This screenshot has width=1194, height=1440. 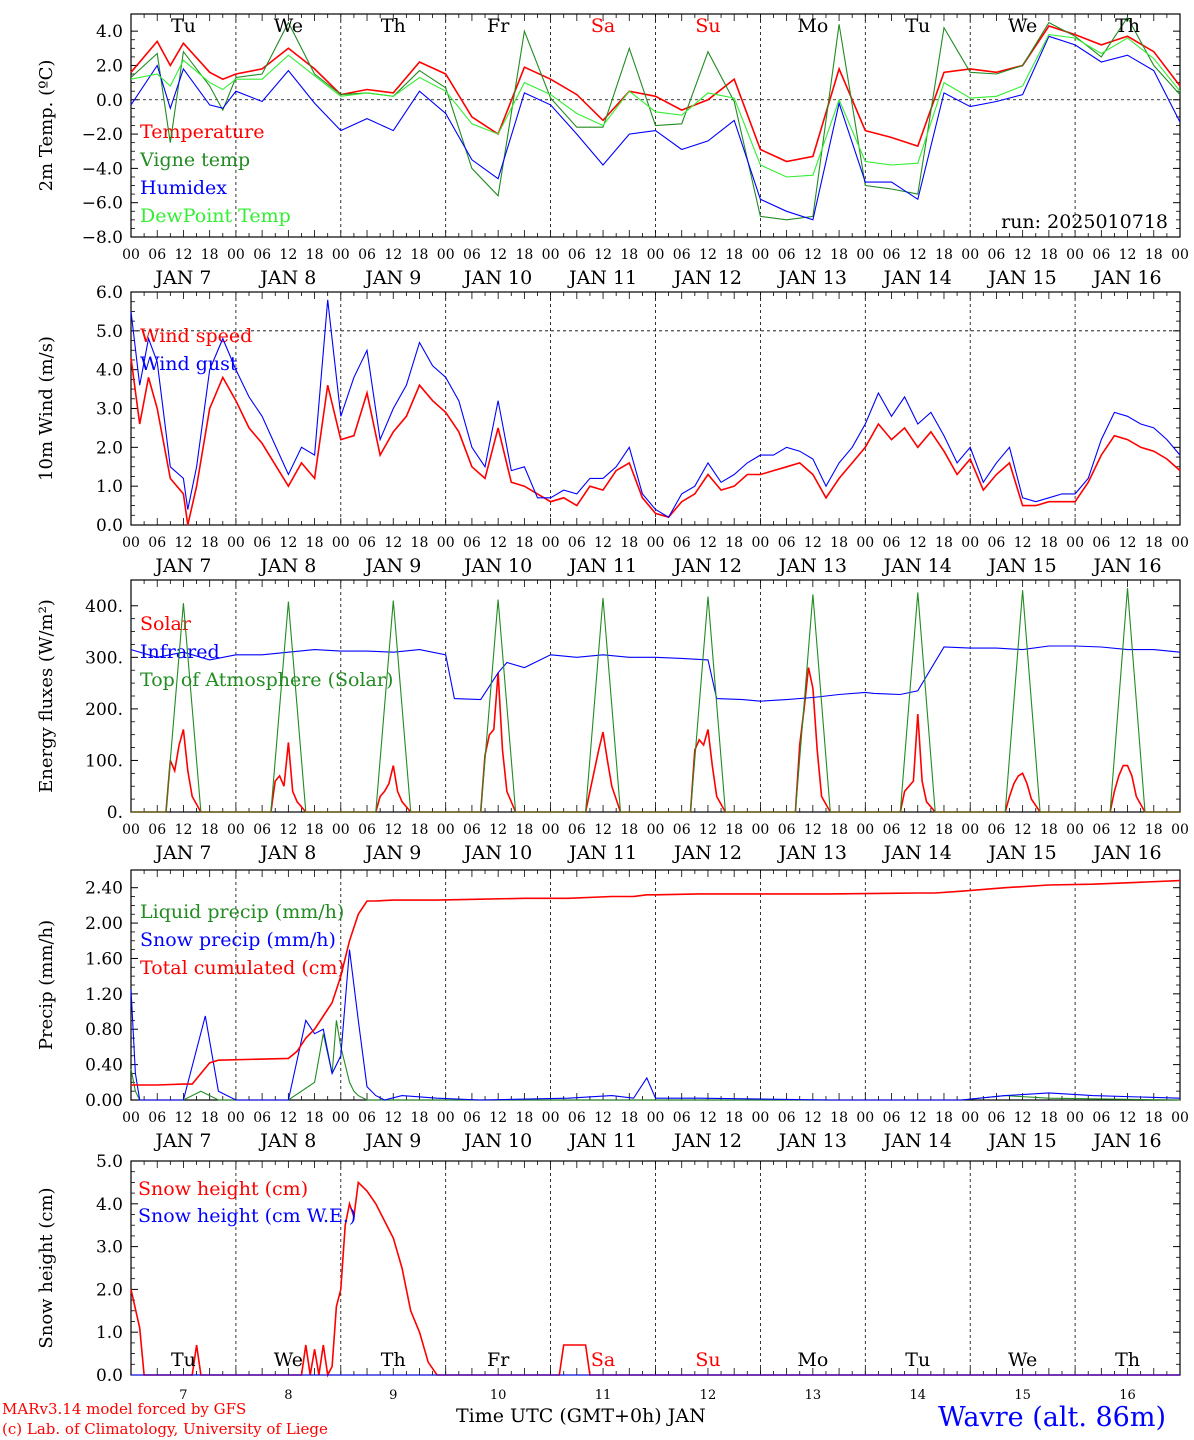 What do you see at coordinates (498, 1395) in the screenshot?
I see `bottom-day-label: 10` at bounding box center [498, 1395].